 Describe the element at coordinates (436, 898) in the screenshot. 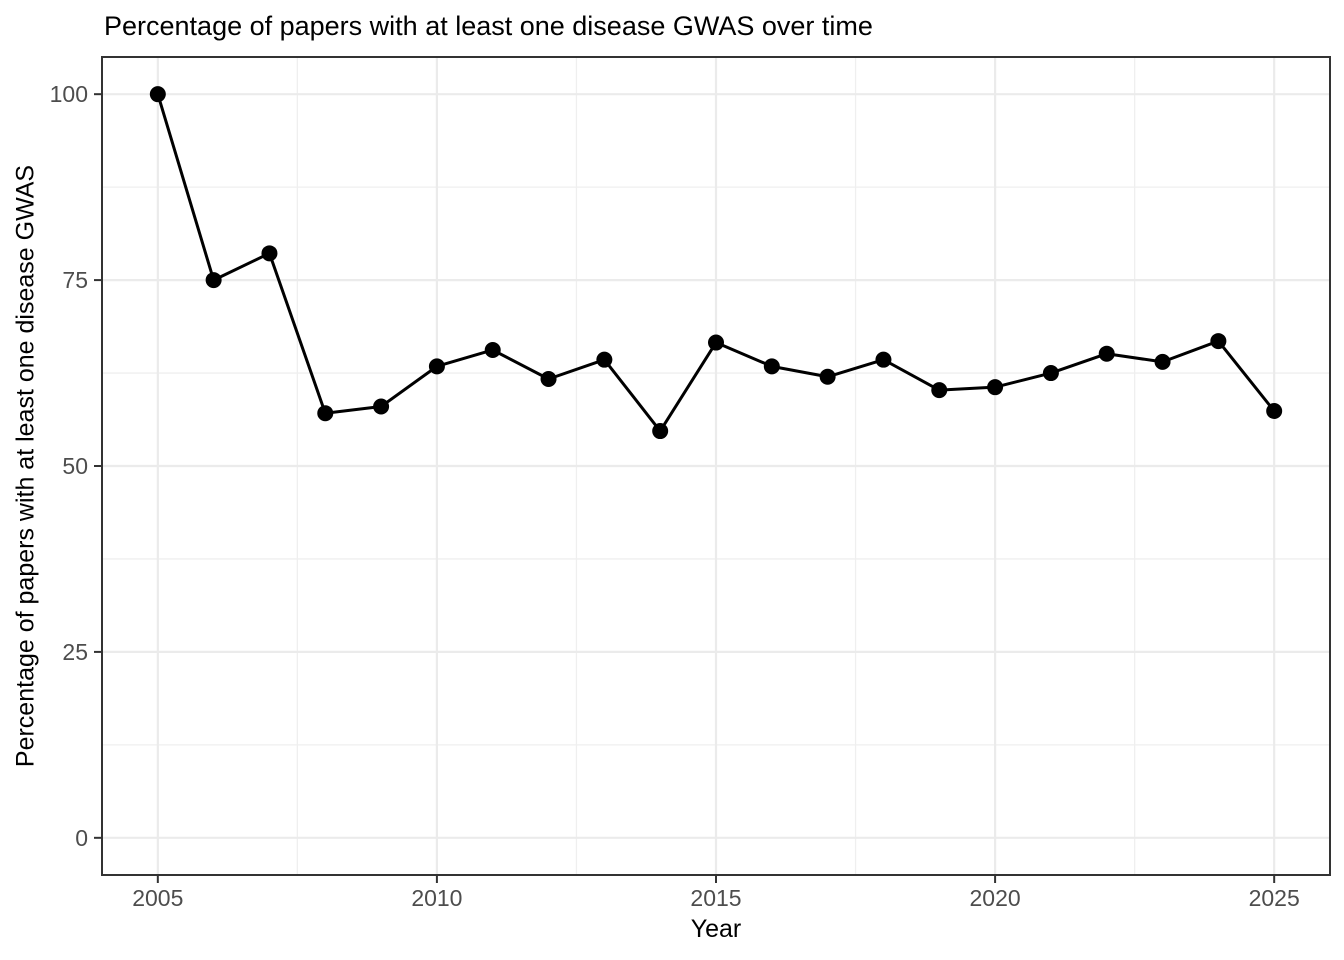

I see `x-tick-label: 2010` at that location.